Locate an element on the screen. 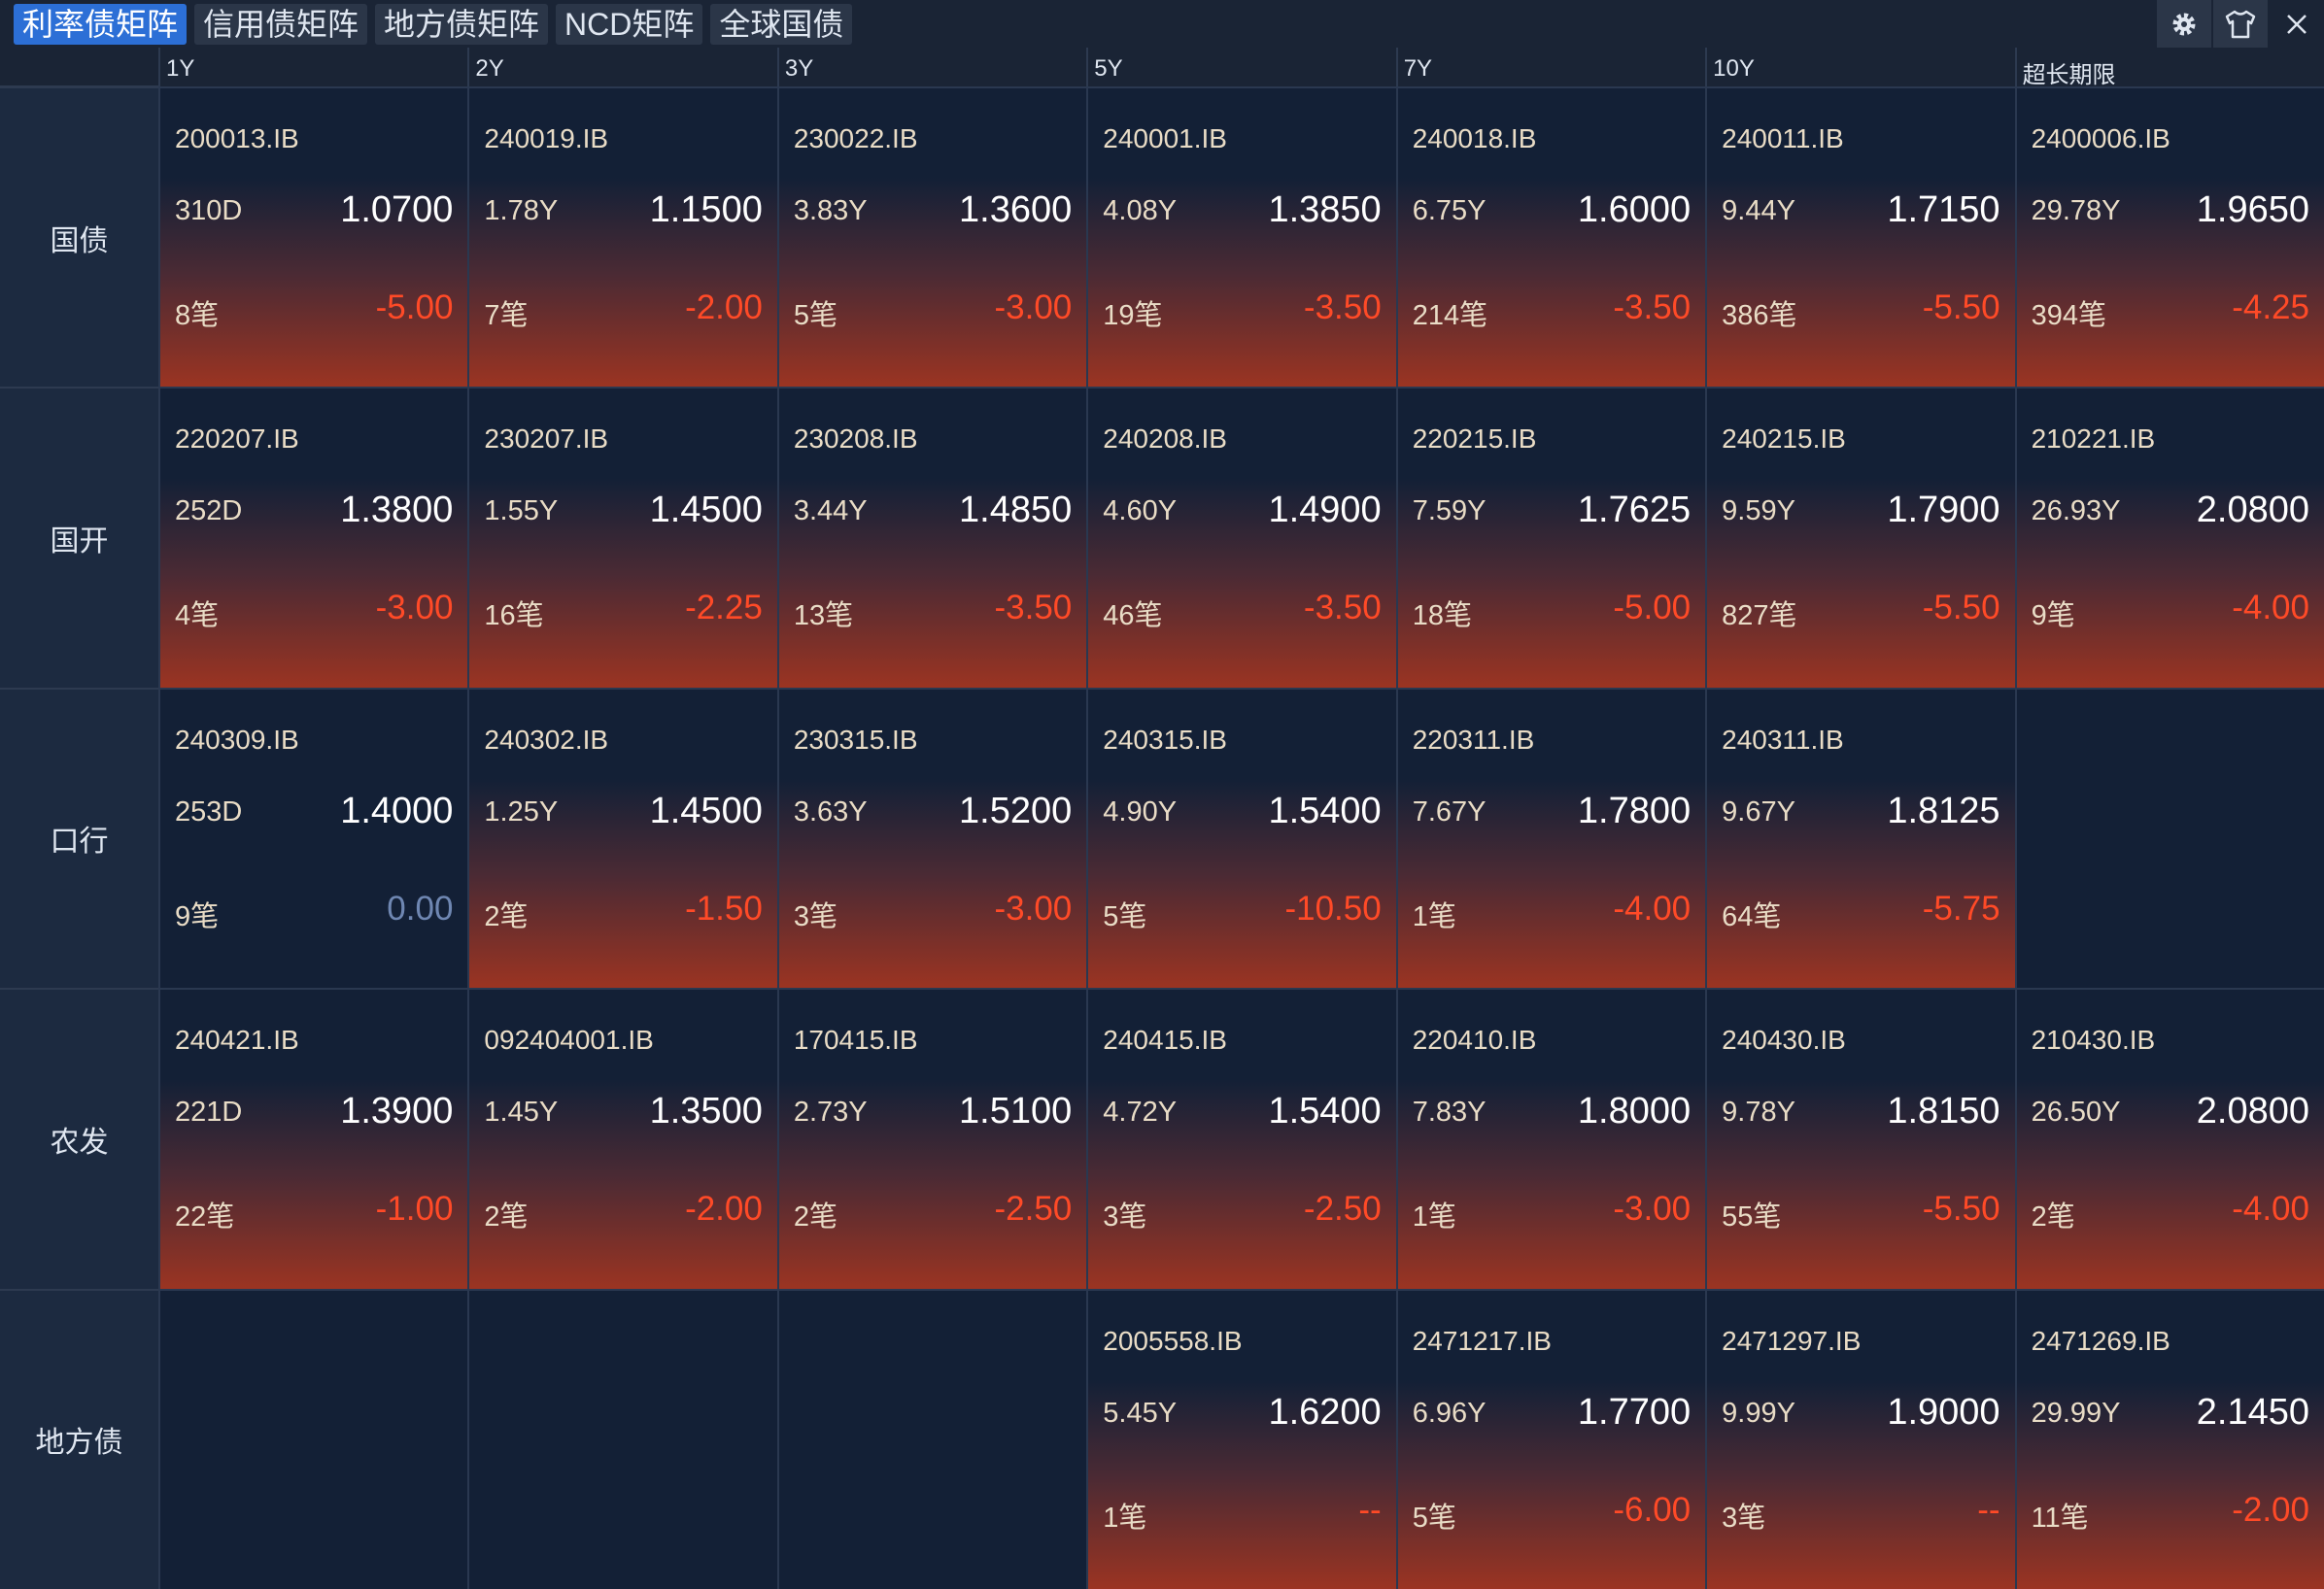 This screenshot has height=1589, width=2324. yield: 1.7150 is located at coordinates (1944, 210).